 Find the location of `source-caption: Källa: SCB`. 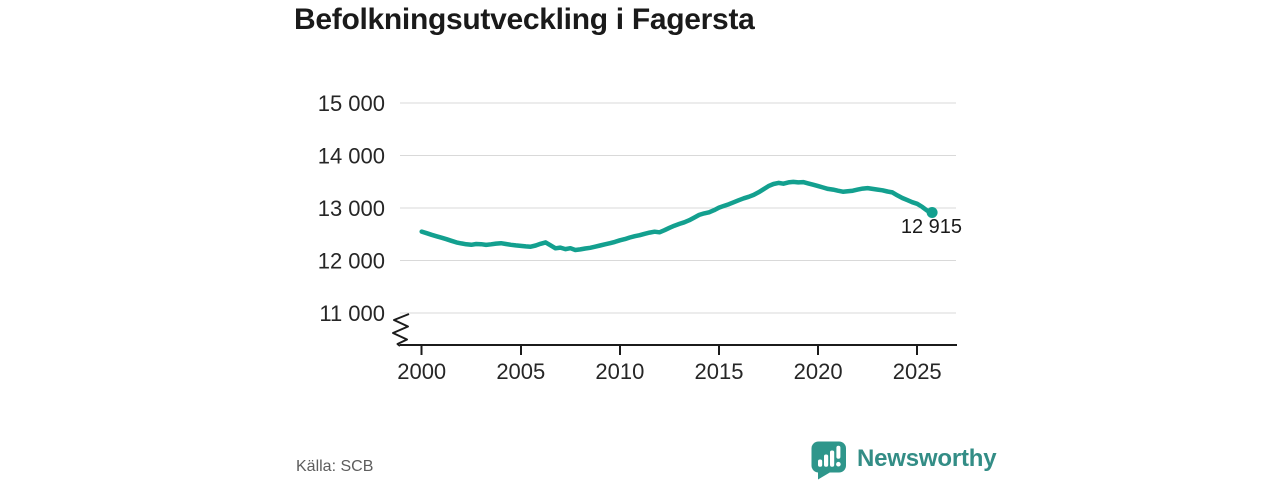

source-caption: Källa: SCB is located at coordinates (335, 466).